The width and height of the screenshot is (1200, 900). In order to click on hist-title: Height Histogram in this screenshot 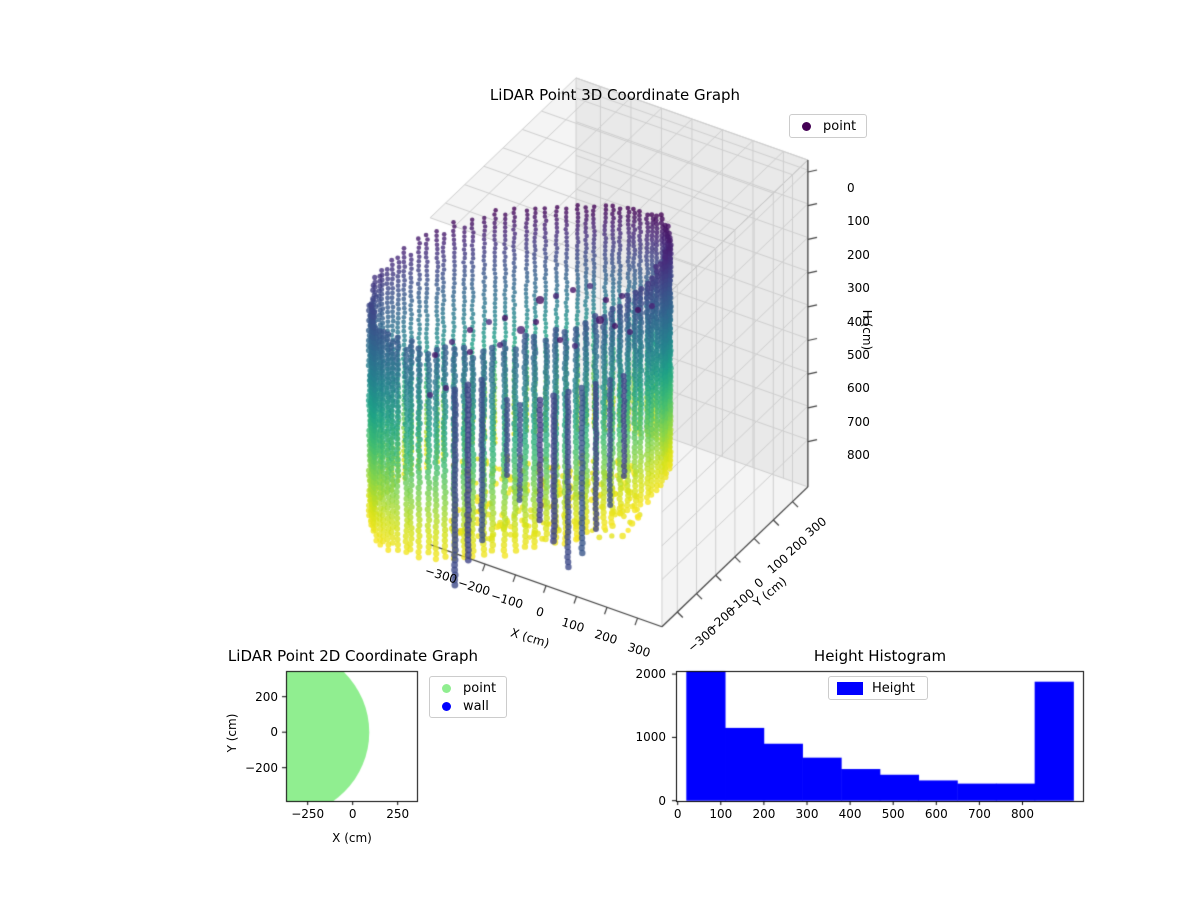, I will do `click(880, 656)`.